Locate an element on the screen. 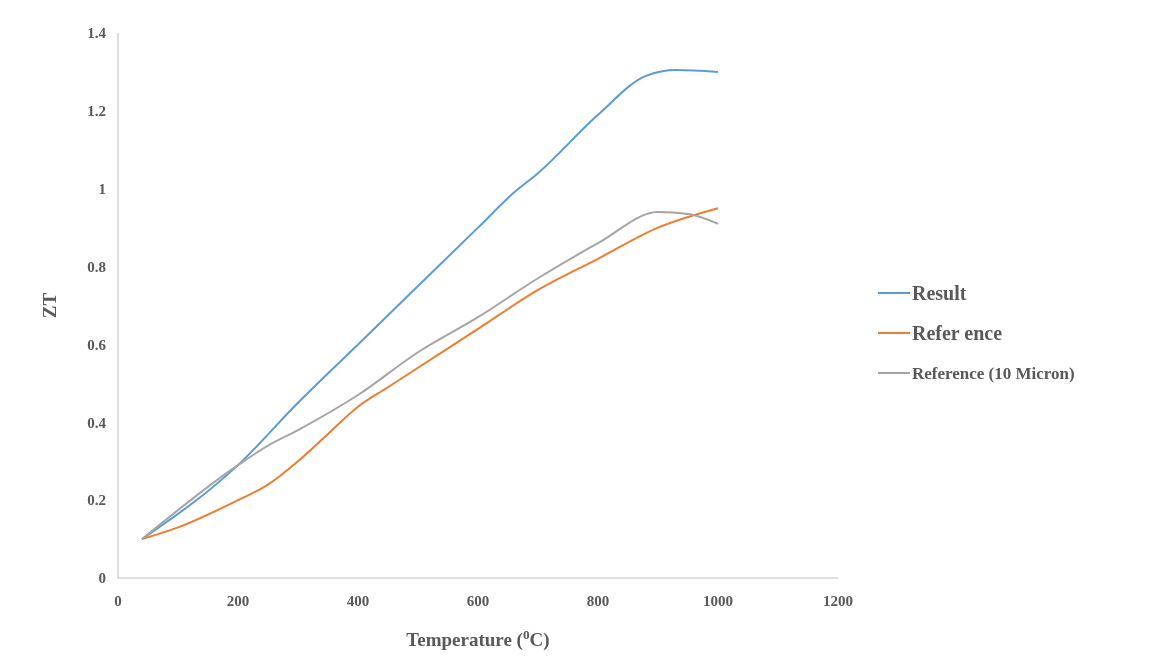  legend-label: Reference (10 Micron) is located at coordinates (993, 373).